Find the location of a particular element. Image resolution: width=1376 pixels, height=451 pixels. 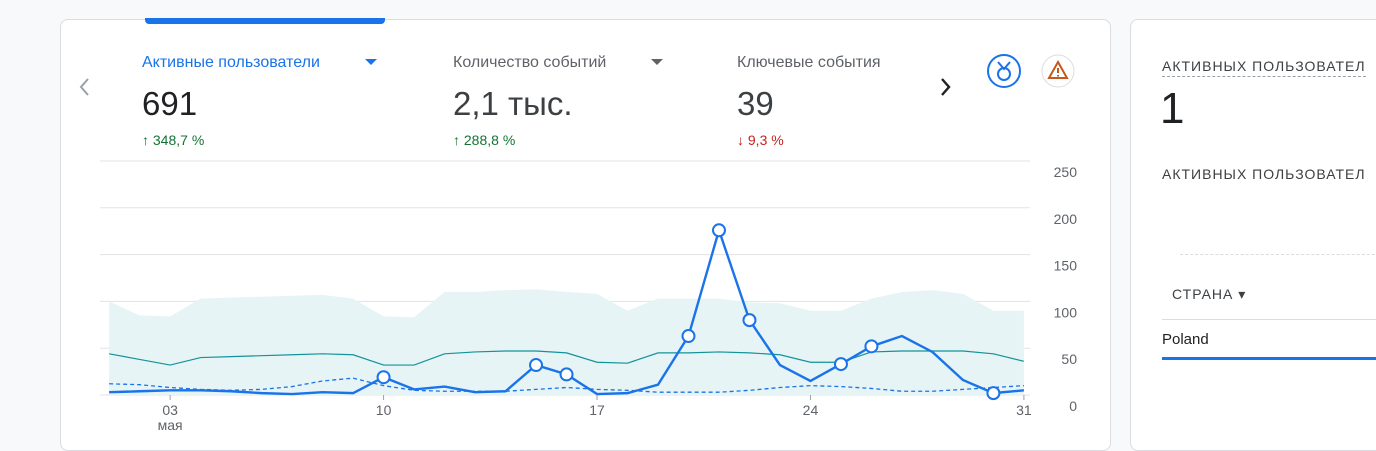

tab-label: Количество событий is located at coordinates (530, 62).